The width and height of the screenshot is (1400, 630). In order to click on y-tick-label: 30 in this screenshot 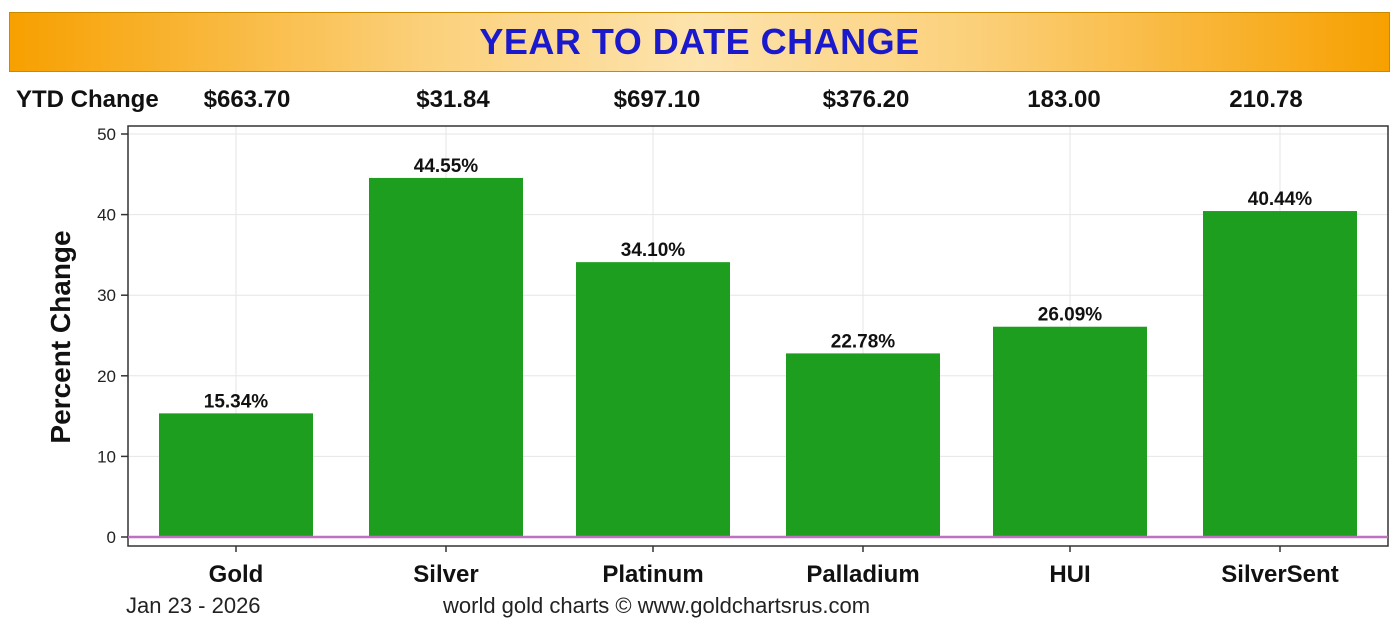, I will do `click(106, 295)`.